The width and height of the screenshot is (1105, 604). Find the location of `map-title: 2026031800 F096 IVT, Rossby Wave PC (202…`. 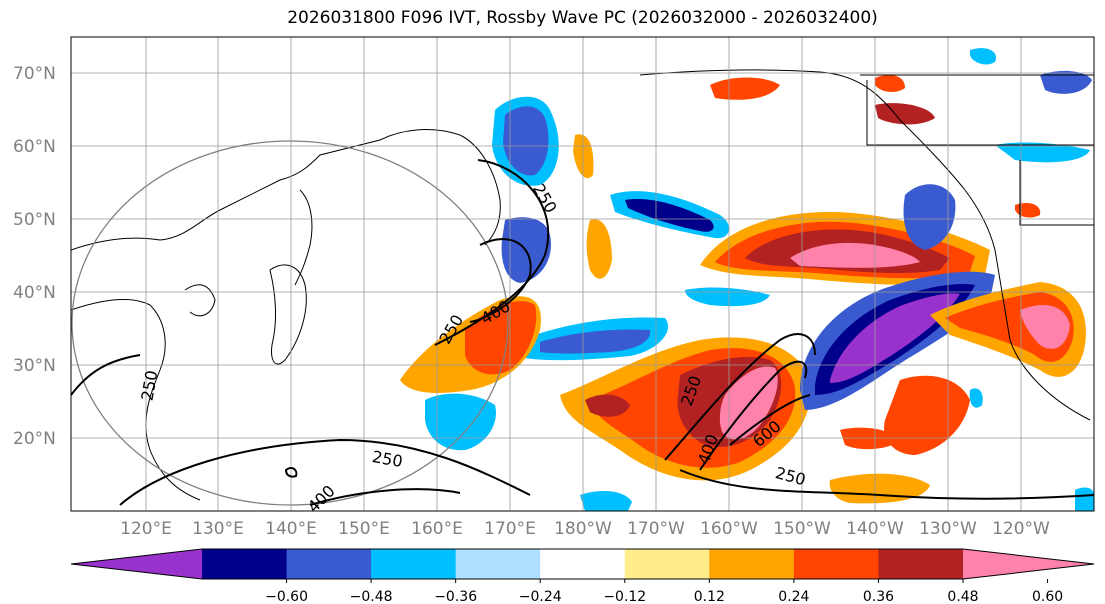

map-title: 2026031800 F096 IVT, Rossby Wave PC (202… is located at coordinates (582, 18).